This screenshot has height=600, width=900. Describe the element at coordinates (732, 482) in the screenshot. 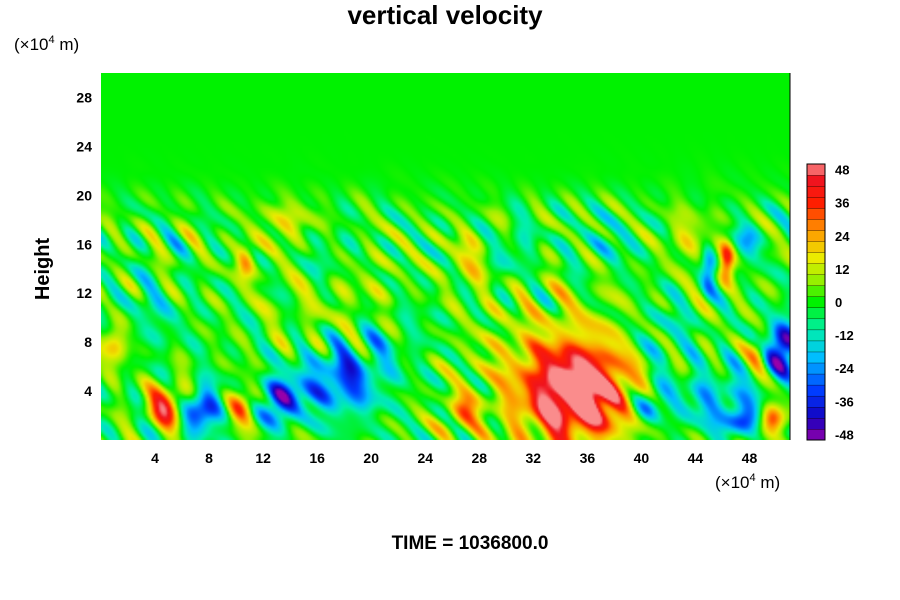

I see `x-unit-prefix: (×10` at that location.